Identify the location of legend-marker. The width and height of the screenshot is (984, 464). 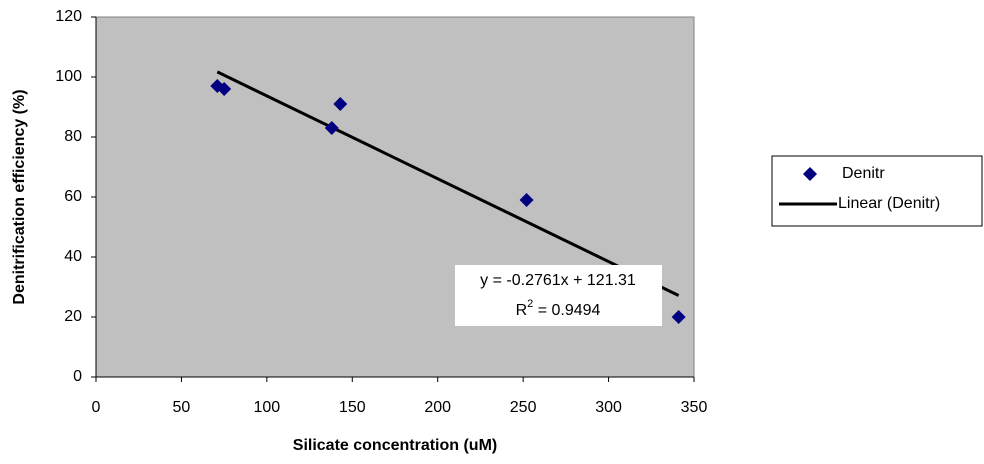
(810, 174).